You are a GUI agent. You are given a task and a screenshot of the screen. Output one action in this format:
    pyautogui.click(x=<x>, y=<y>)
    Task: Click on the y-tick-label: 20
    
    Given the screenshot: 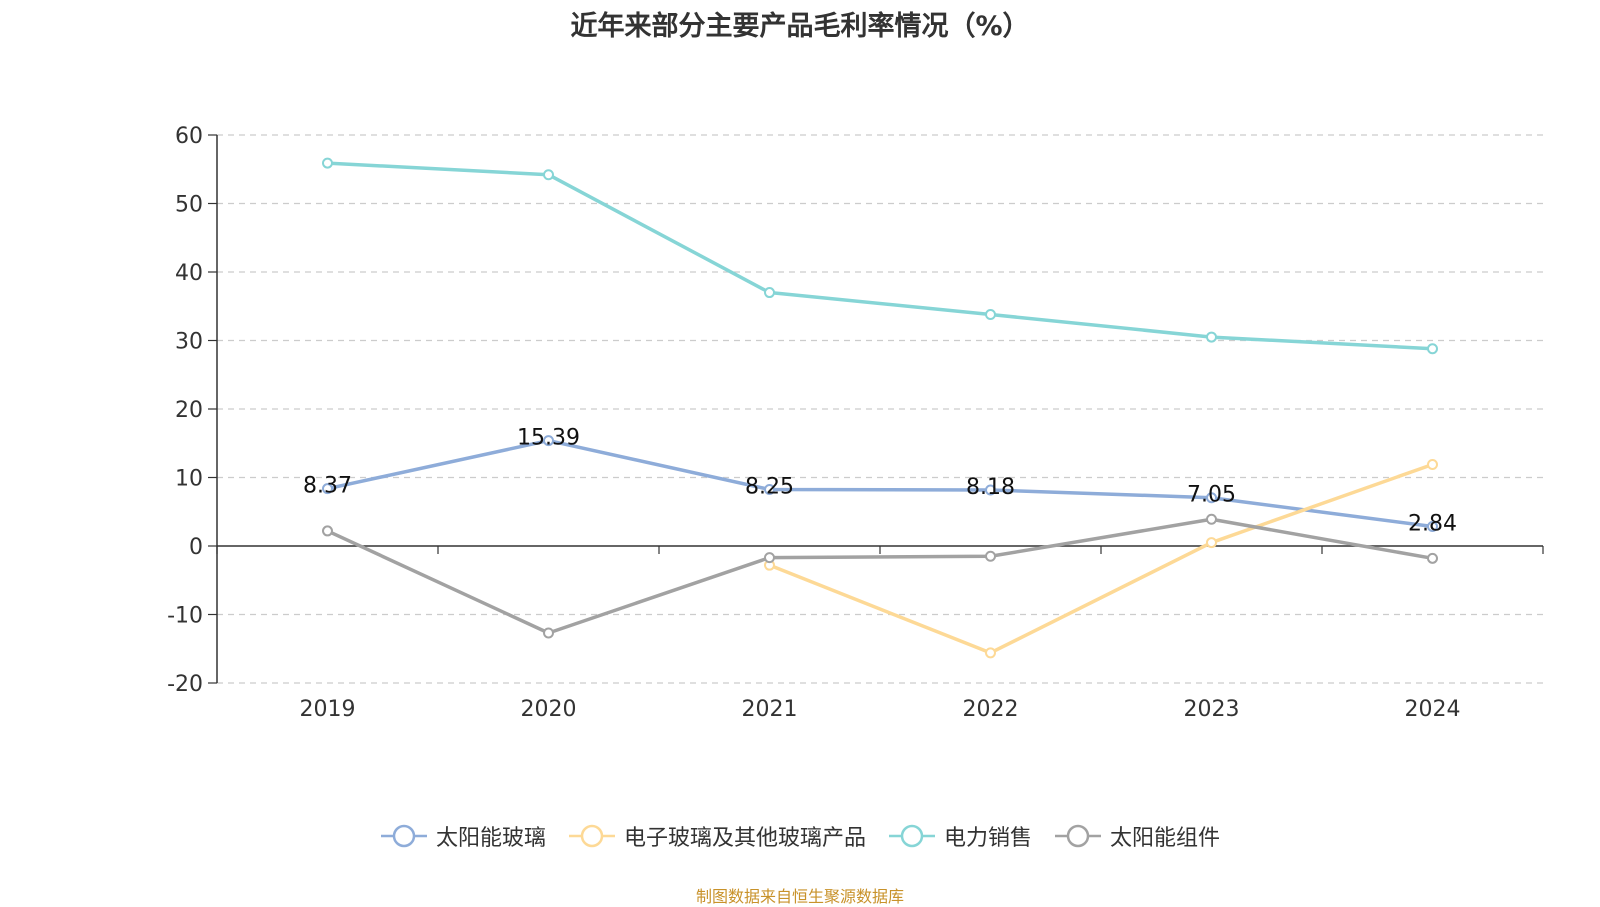 What is the action you would take?
    pyautogui.click(x=189, y=410)
    